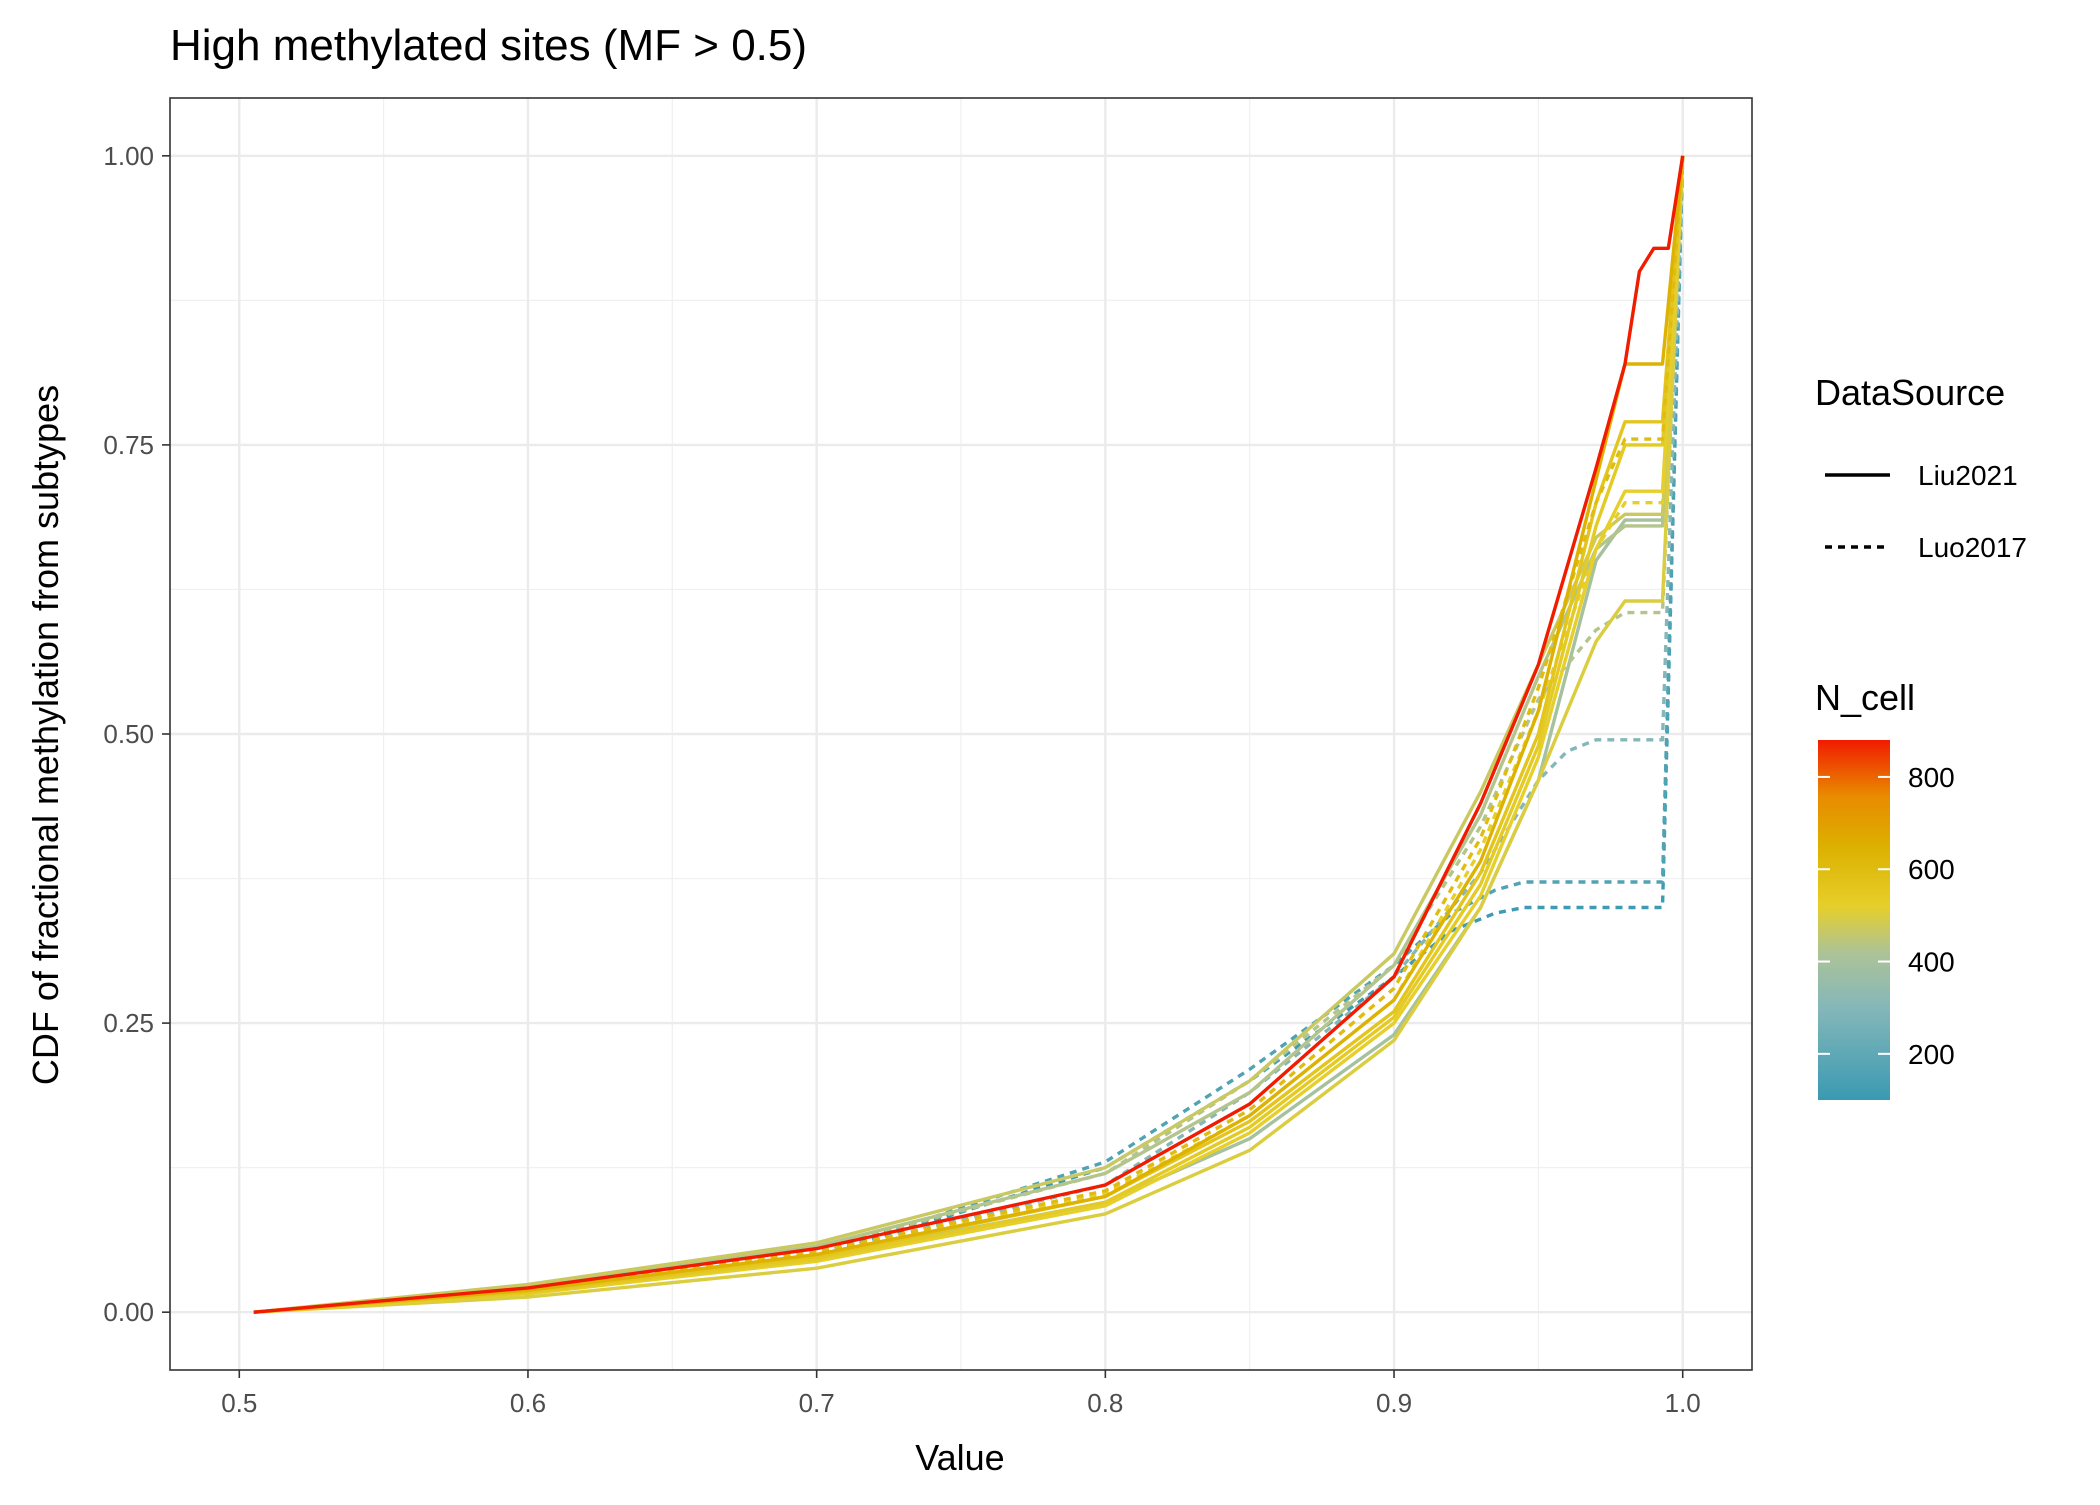 Image resolution: width=2100 pixels, height=1505 pixels. I want to click on x-tick-label: 0.6, so click(528, 1403).